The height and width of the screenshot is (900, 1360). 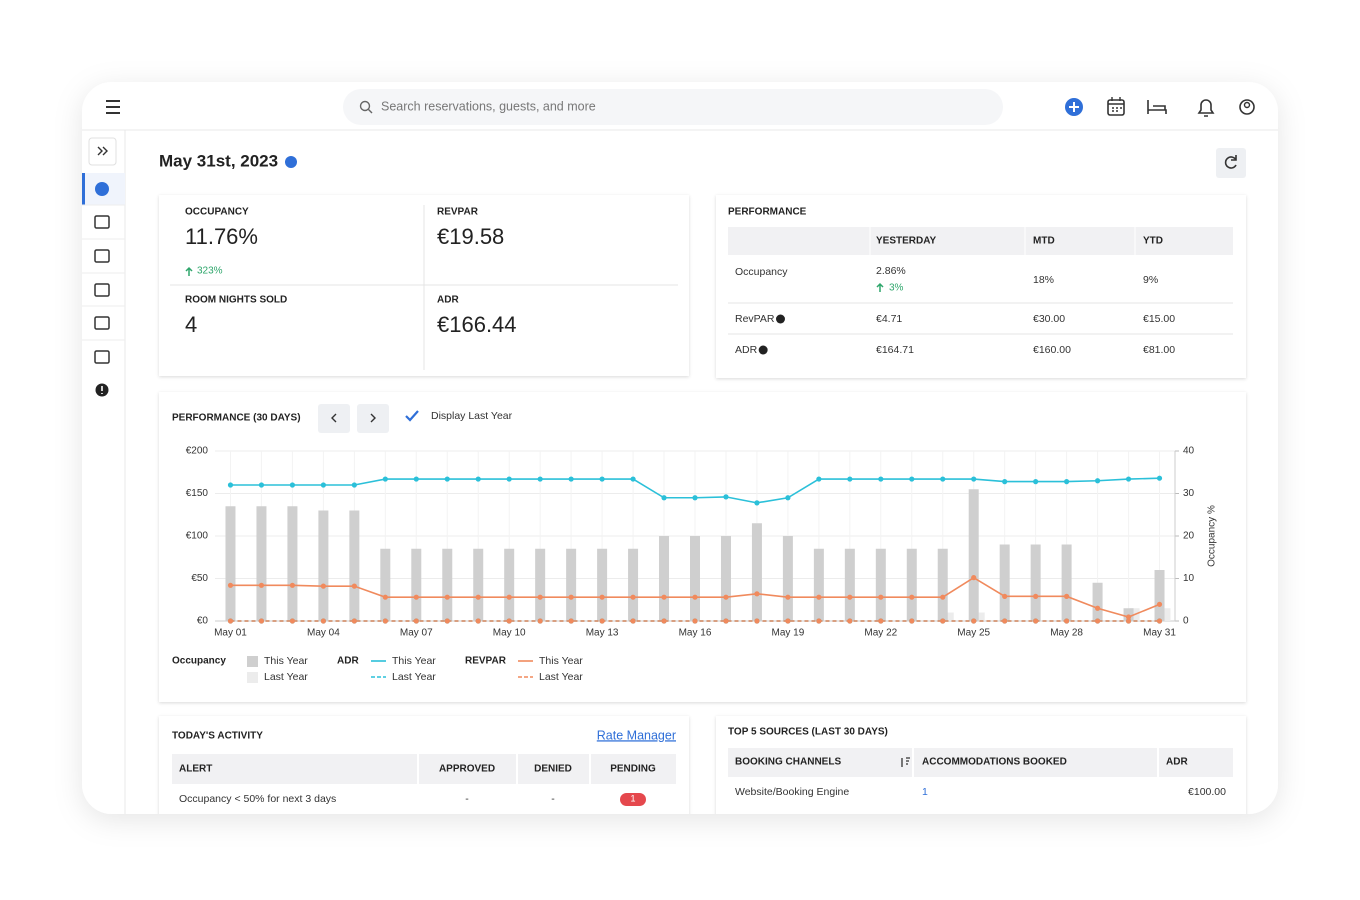 I want to click on add-plus, so click(x=1074, y=107).